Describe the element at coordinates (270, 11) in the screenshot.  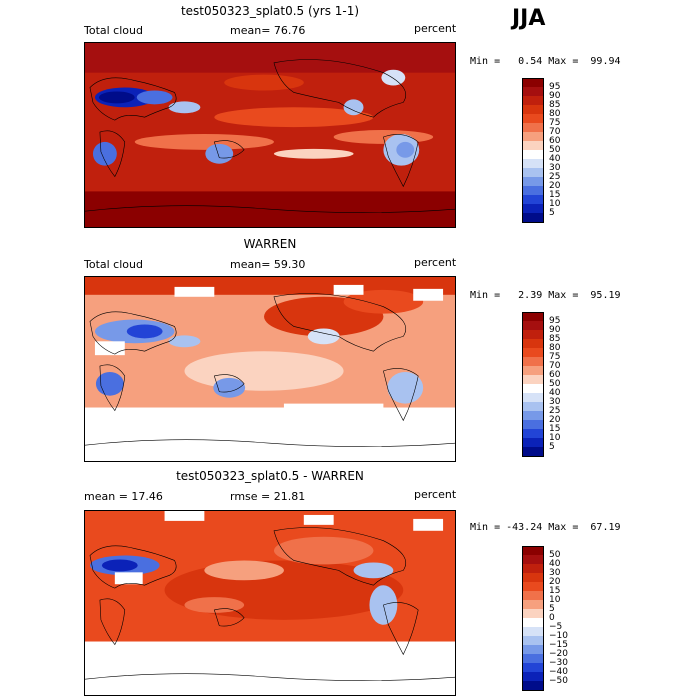
I see `panel-title: test050323_splat0.5 (yrs 1-1)` at that location.